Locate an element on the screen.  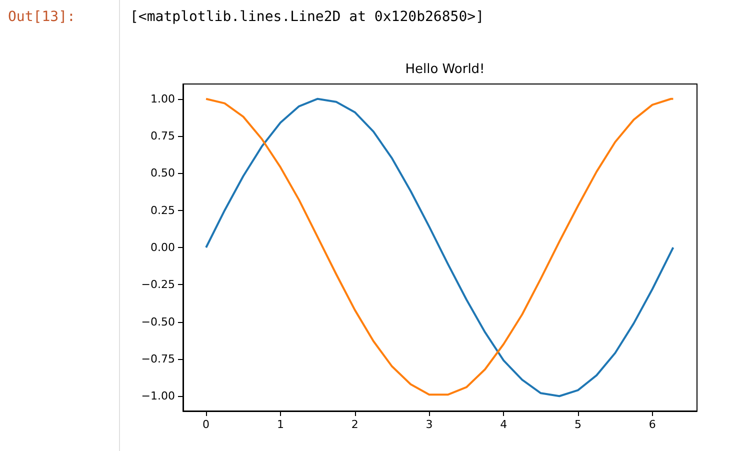
y-tick-label: 0.75 is located at coordinates (162, 136).